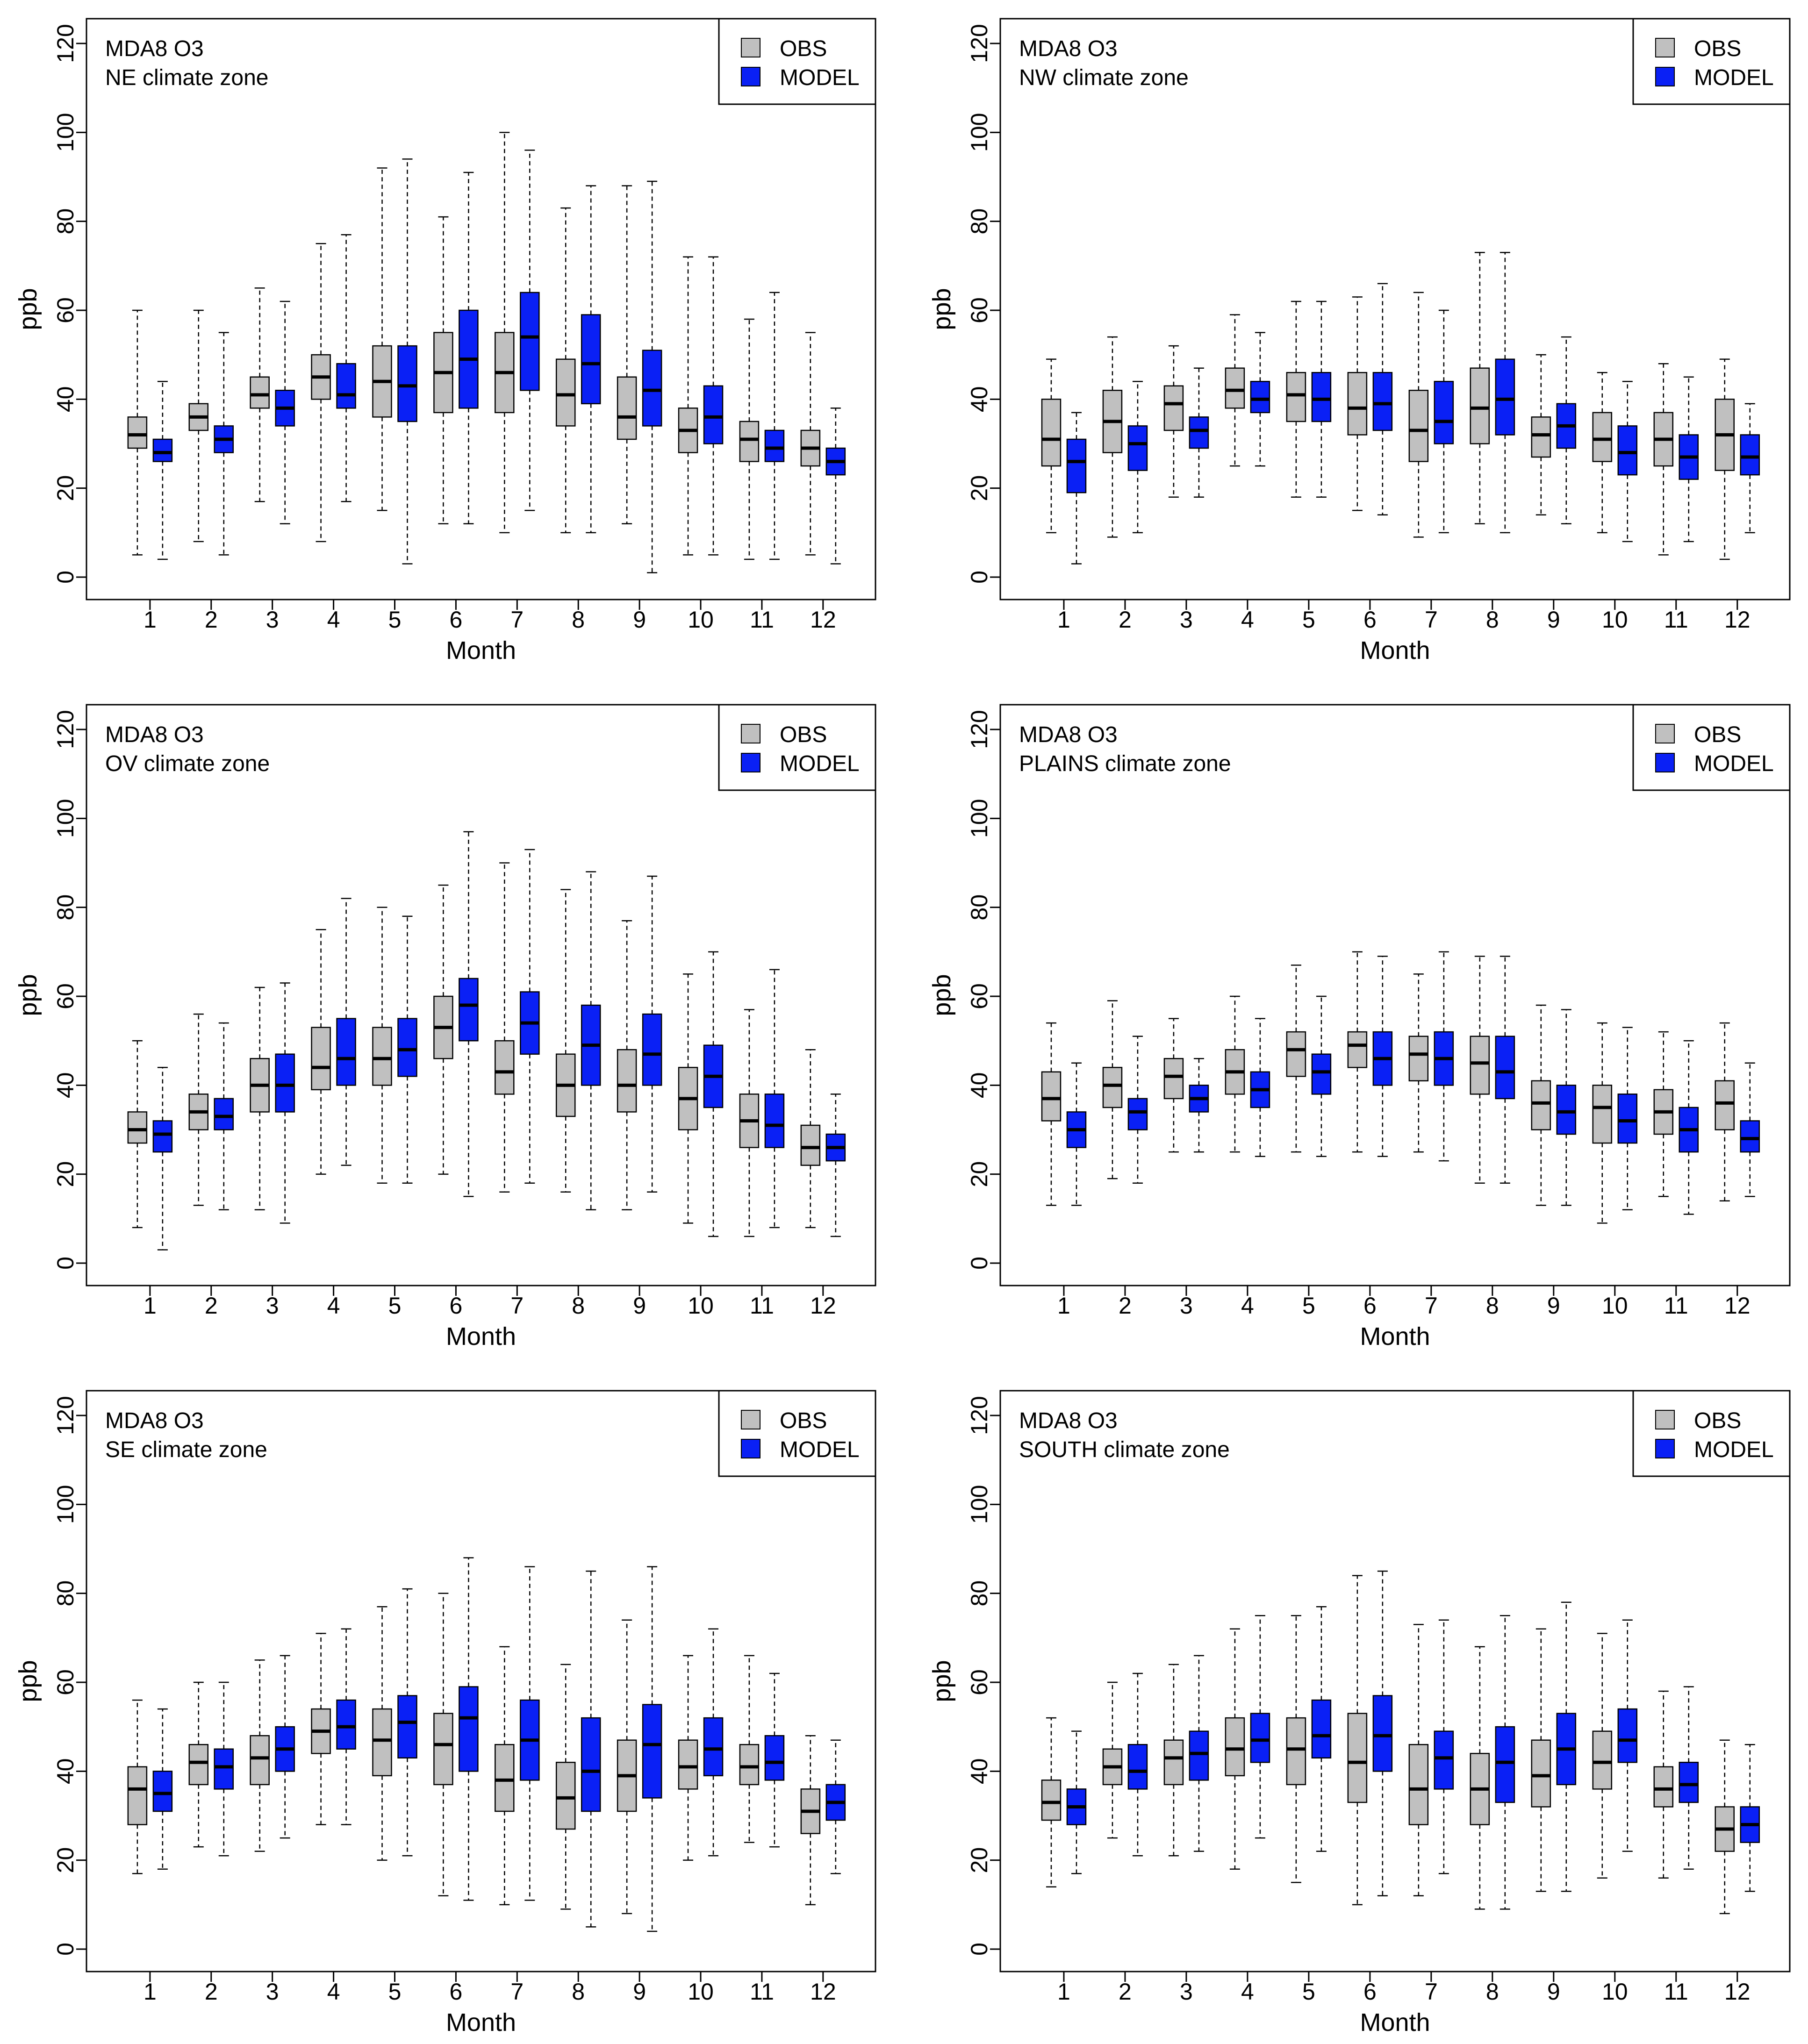 This screenshot has height=2044, width=1808. I want to click on y-tick-label: 20, so click(65, 1174).